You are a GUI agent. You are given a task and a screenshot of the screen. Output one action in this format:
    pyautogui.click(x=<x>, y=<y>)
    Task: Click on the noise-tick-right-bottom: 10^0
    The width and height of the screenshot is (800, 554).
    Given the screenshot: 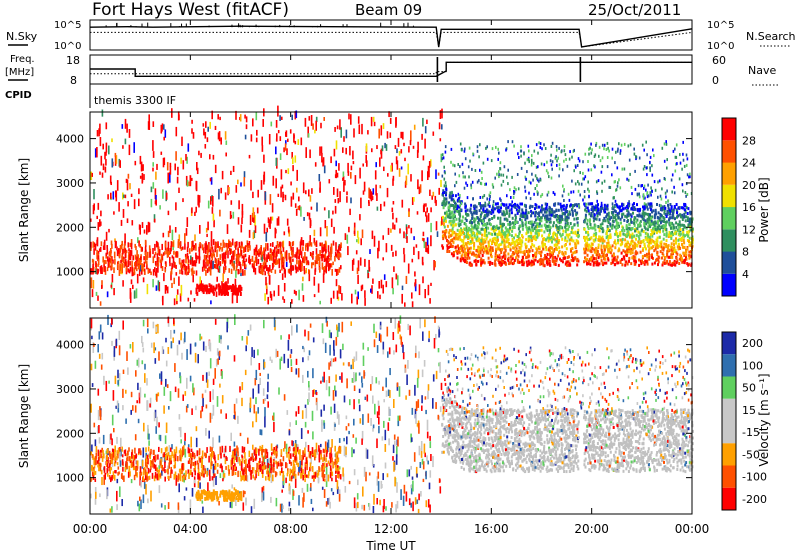 What is the action you would take?
    pyautogui.click(x=720, y=46)
    